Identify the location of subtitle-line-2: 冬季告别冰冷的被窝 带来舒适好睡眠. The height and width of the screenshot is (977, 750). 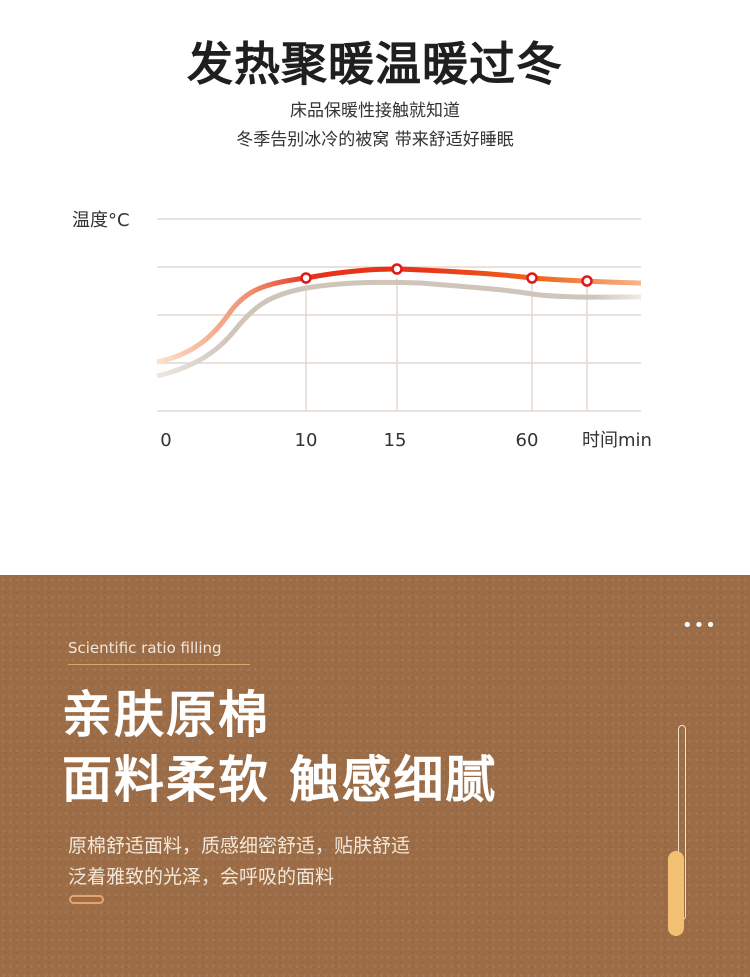
(375, 140).